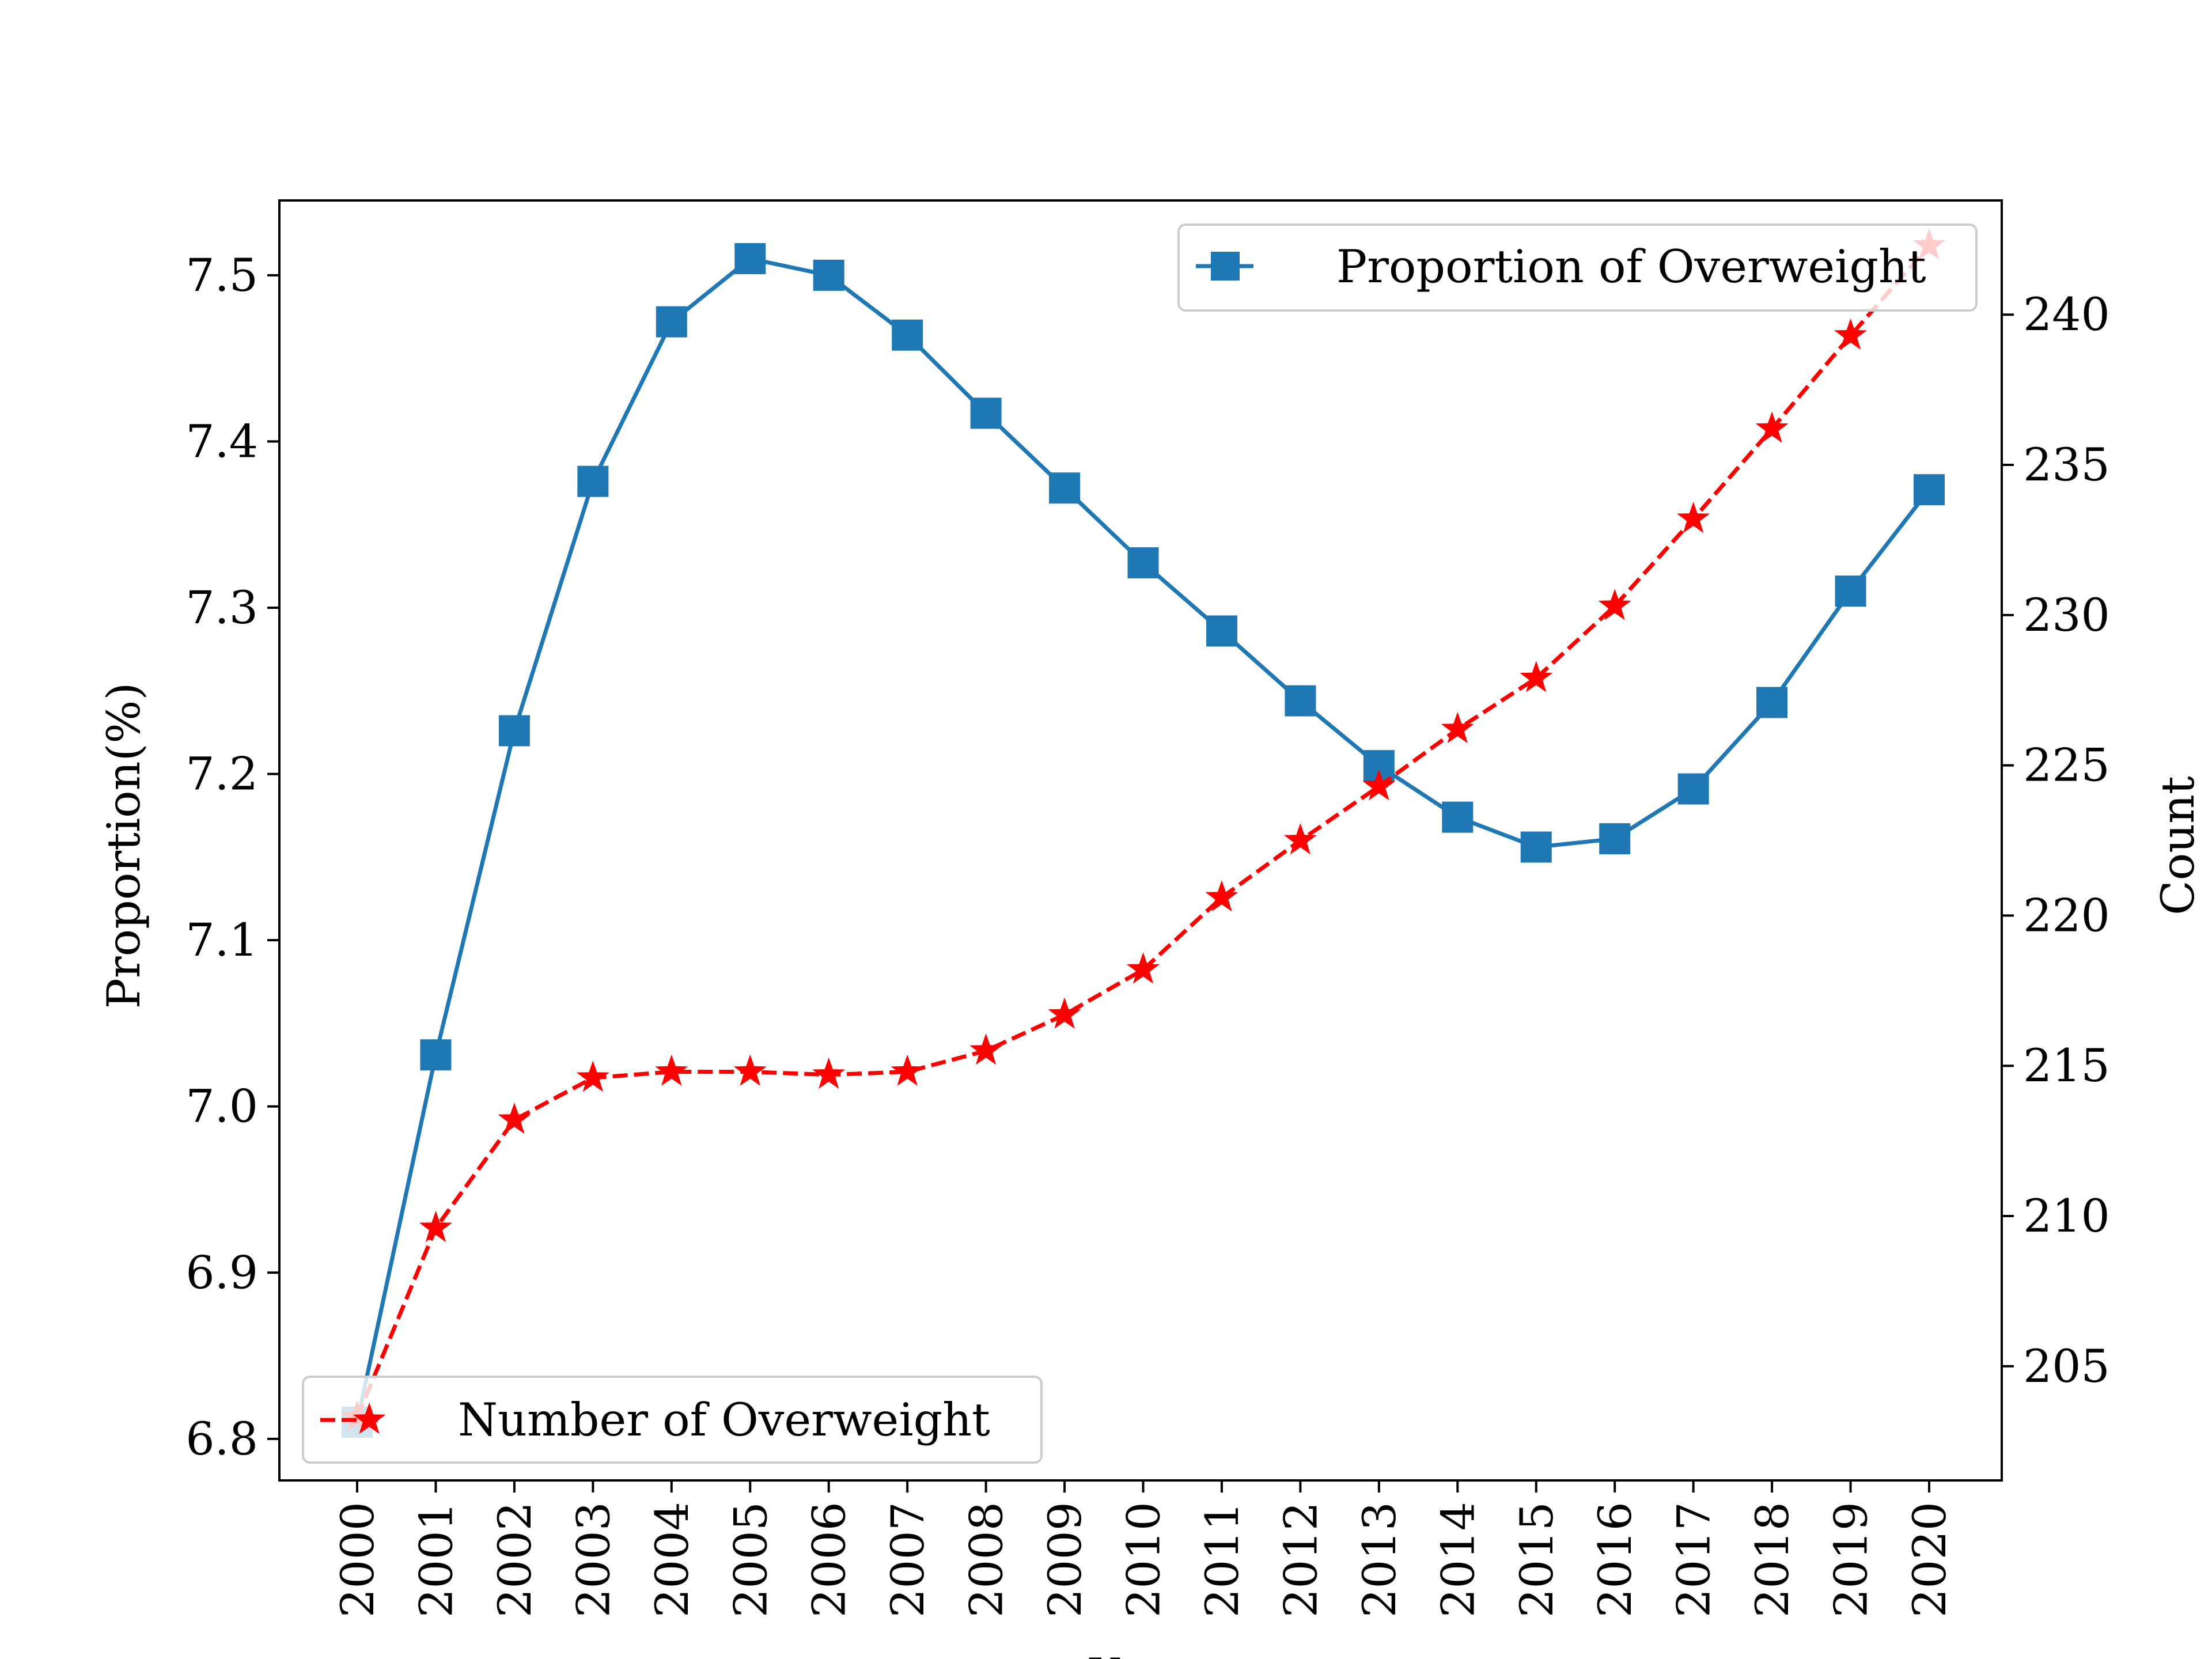 The width and height of the screenshot is (2212, 1659). What do you see at coordinates (2066, 1366) in the screenshot?
I see `right-y-tick-label: 205` at bounding box center [2066, 1366].